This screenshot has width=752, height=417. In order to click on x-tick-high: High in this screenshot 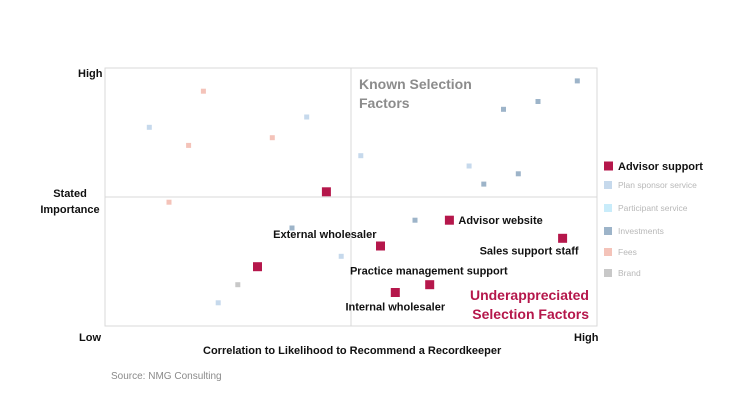, I will do `click(586, 338)`.